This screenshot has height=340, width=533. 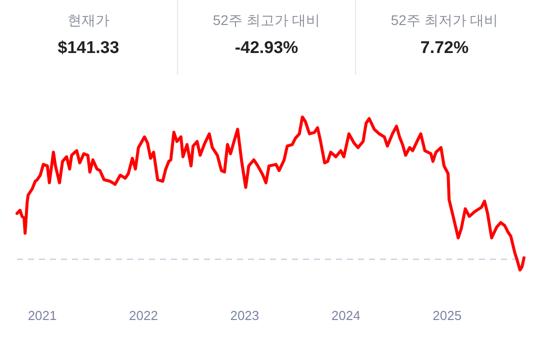 What do you see at coordinates (88, 48) in the screenshot?
I see `text: $141.33` at bounding box center [88, 48].